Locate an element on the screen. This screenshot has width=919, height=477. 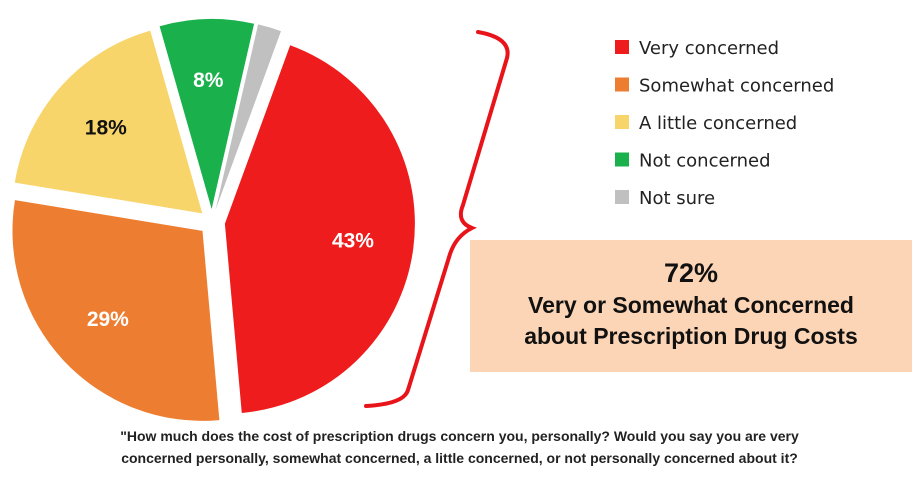
pie-slice-somewhat-concerned is located at coordinates (116, 310).